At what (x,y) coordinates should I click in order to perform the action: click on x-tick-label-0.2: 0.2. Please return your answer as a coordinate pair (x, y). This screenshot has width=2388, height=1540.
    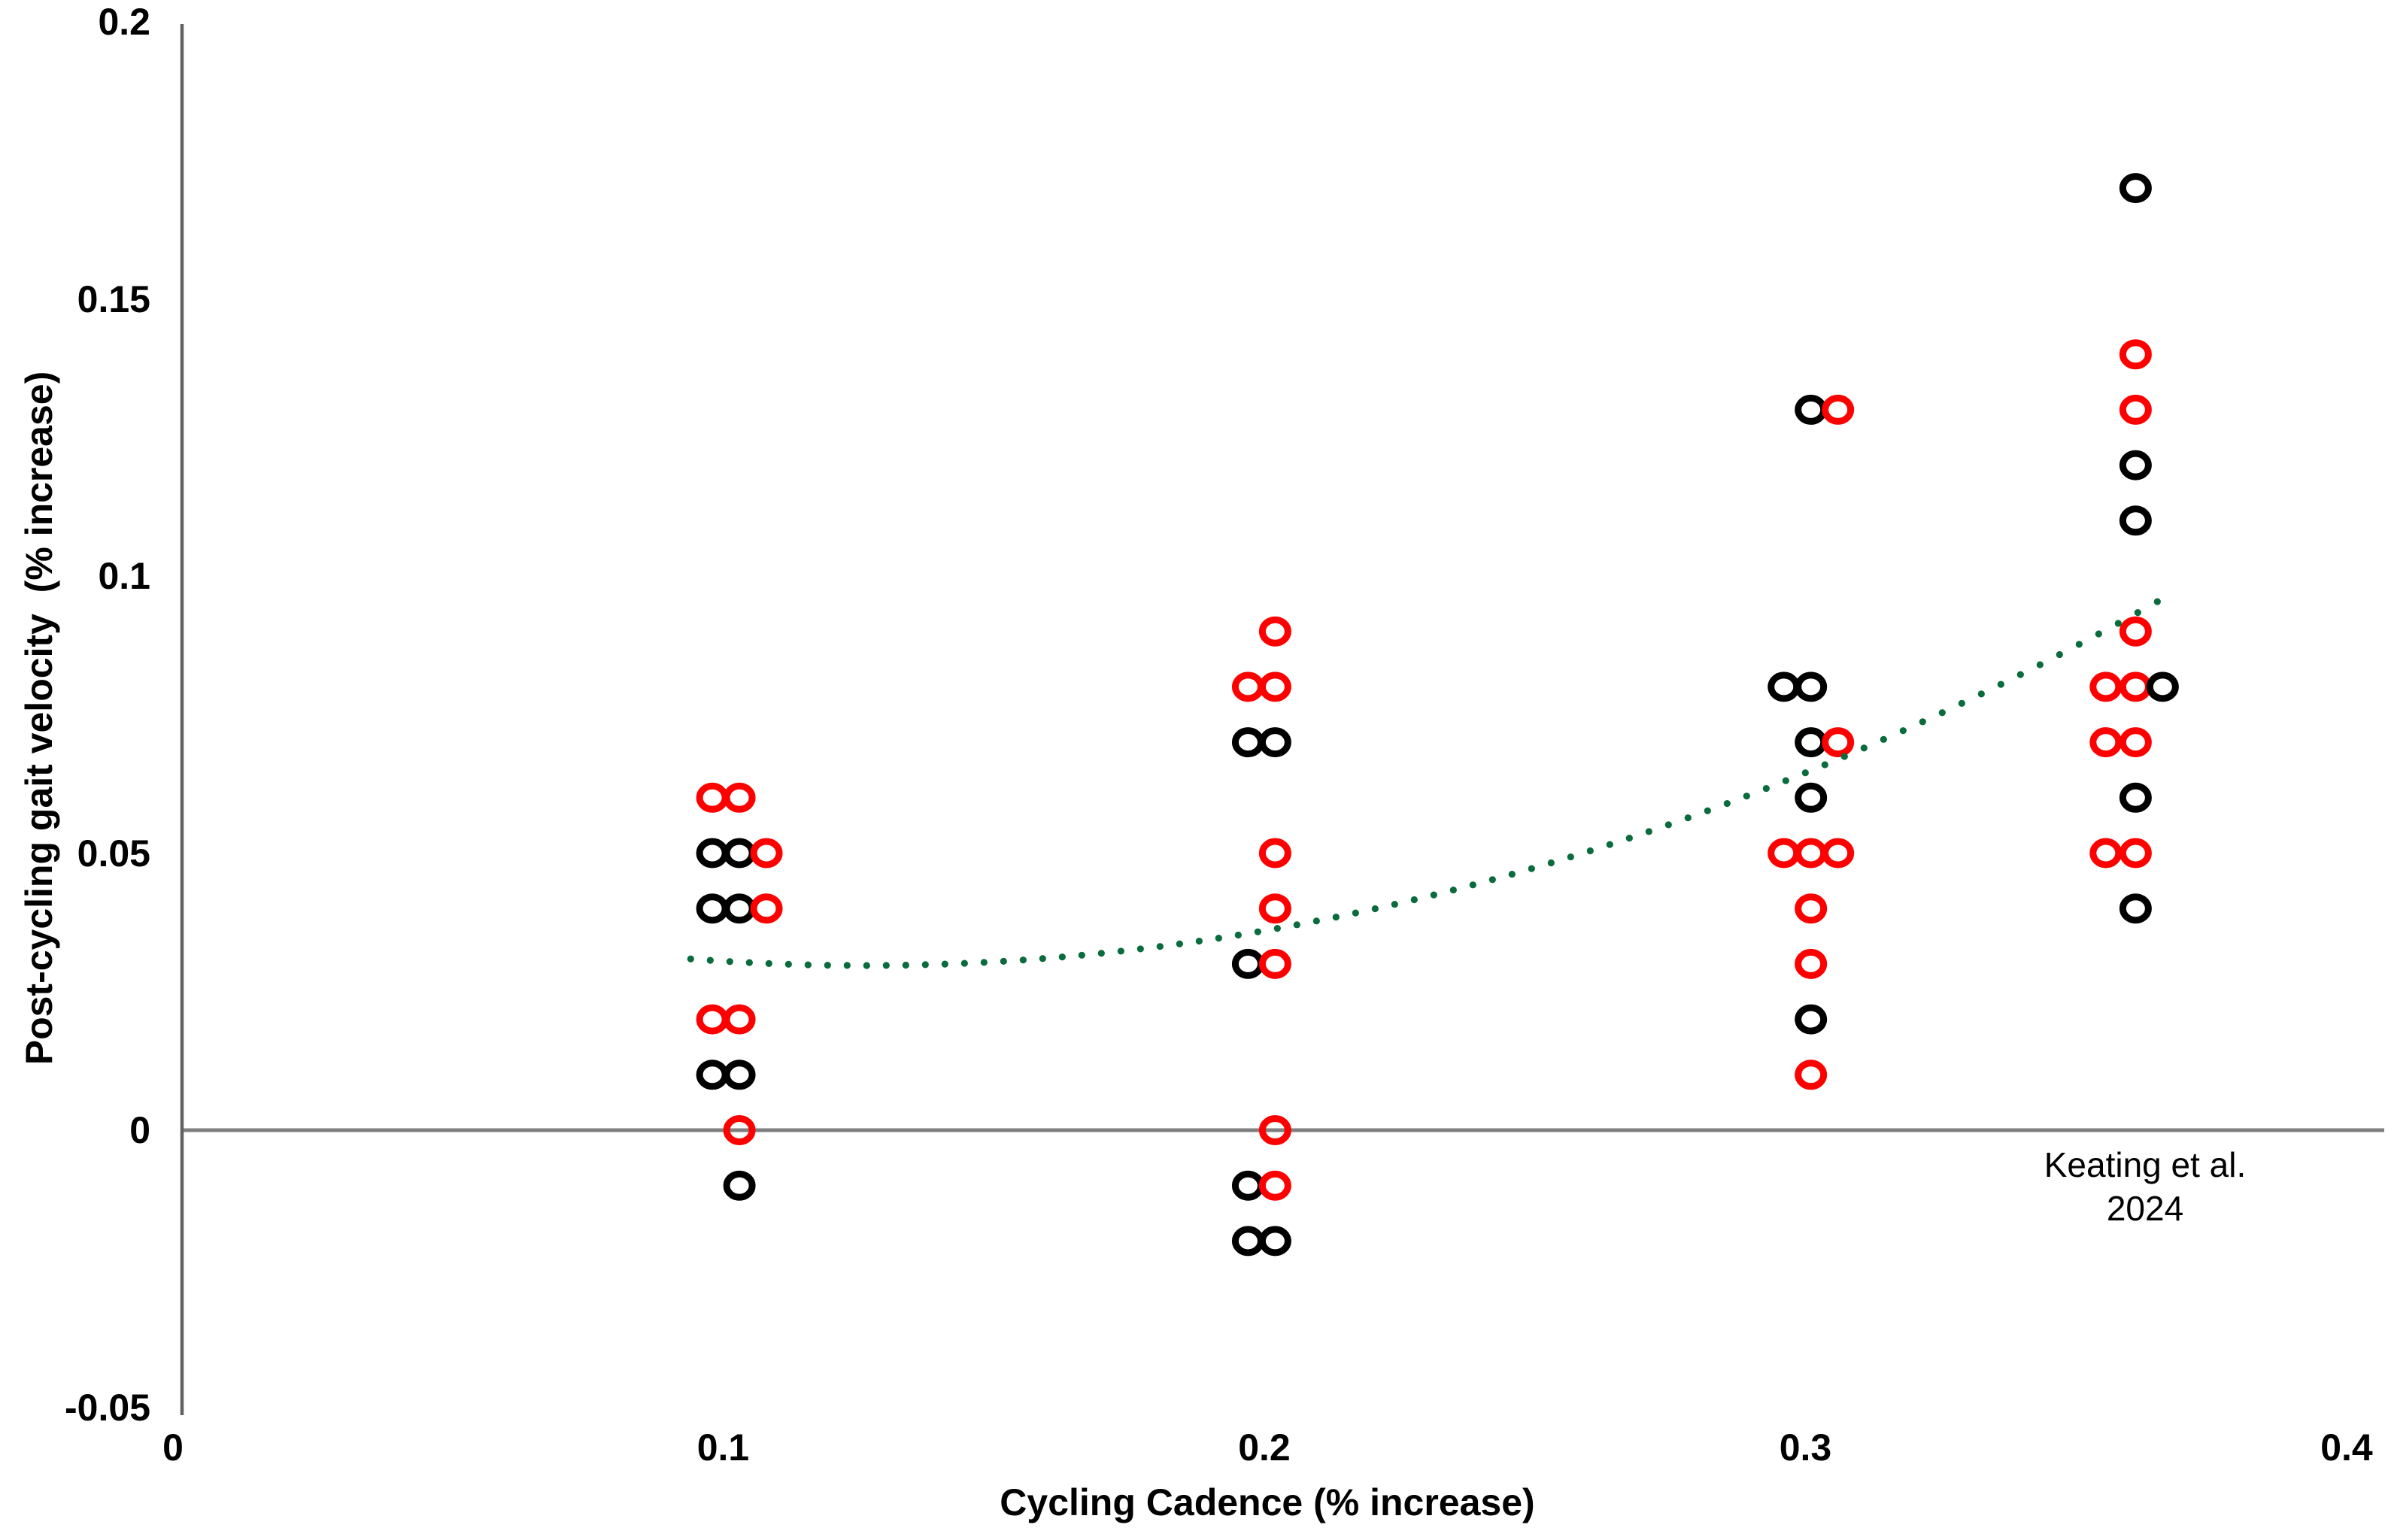
    Looking at the image, I should click on (1264, 1447).